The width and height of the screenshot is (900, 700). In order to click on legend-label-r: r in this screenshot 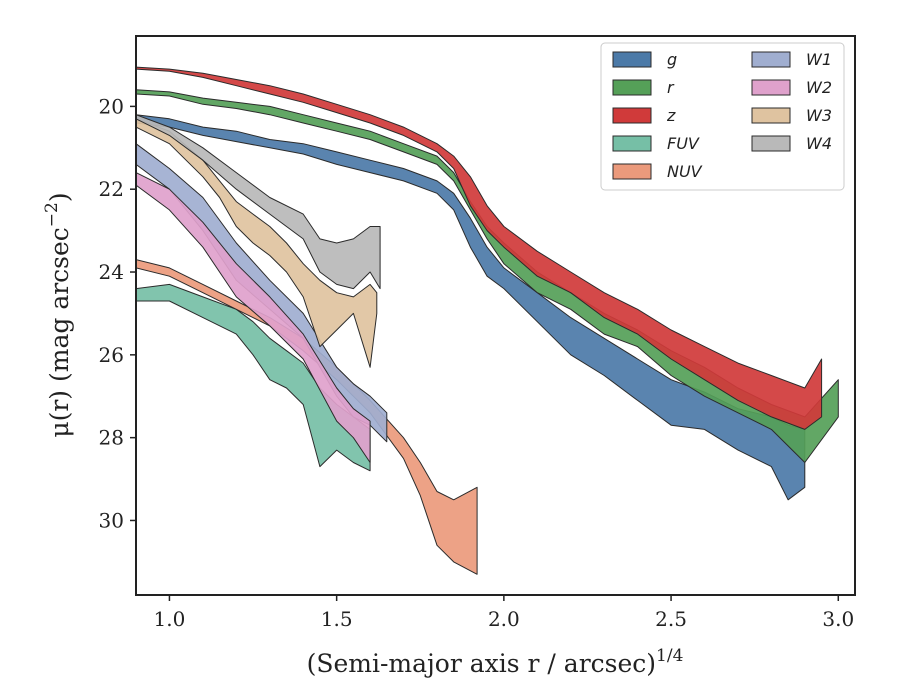, I will do `click(671, 87)`.